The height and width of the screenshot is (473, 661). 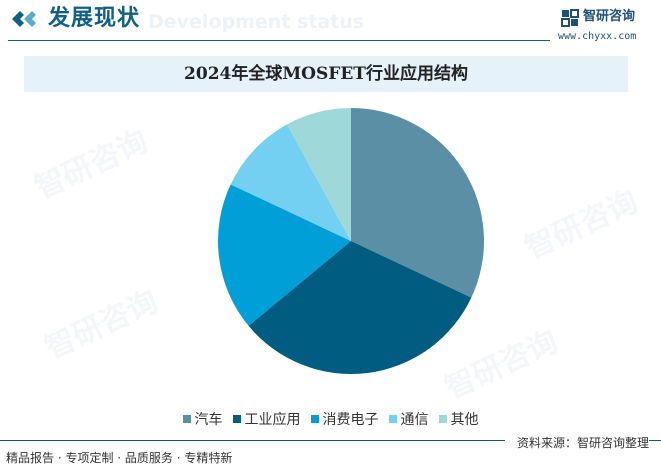 What do you see at coordinates (597, 36) in the screenshot?
I see `brand-url: www.chyxx.com` at bounding box center [597, 36].